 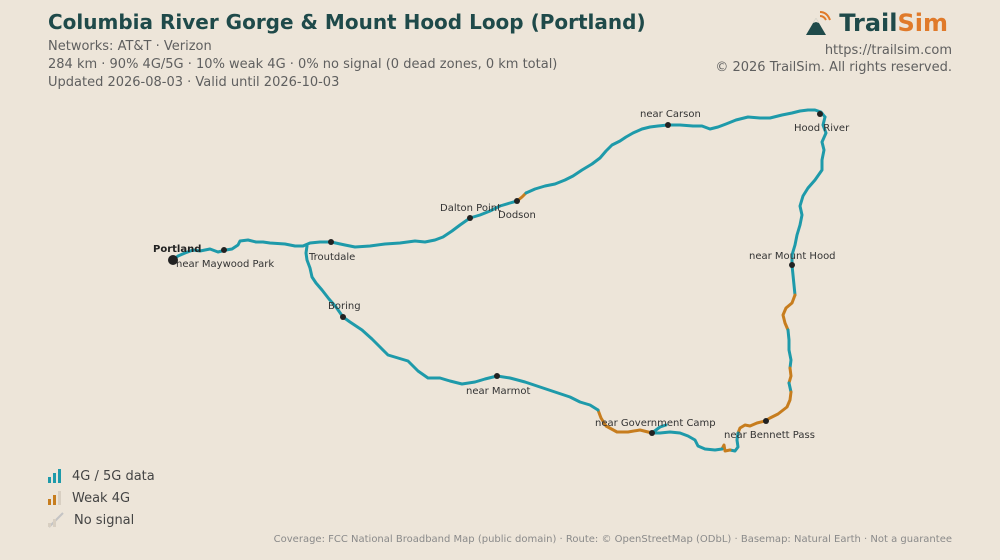 What do you see at coordinates (173, 260) in the screenshot?
I see `start-marker` at bounding box center [173, 260].